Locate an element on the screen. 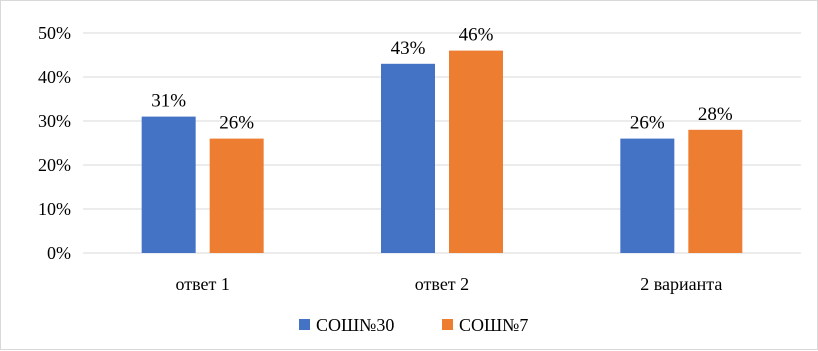  y-tick-label: 10% is located at coordinates (54, 209).